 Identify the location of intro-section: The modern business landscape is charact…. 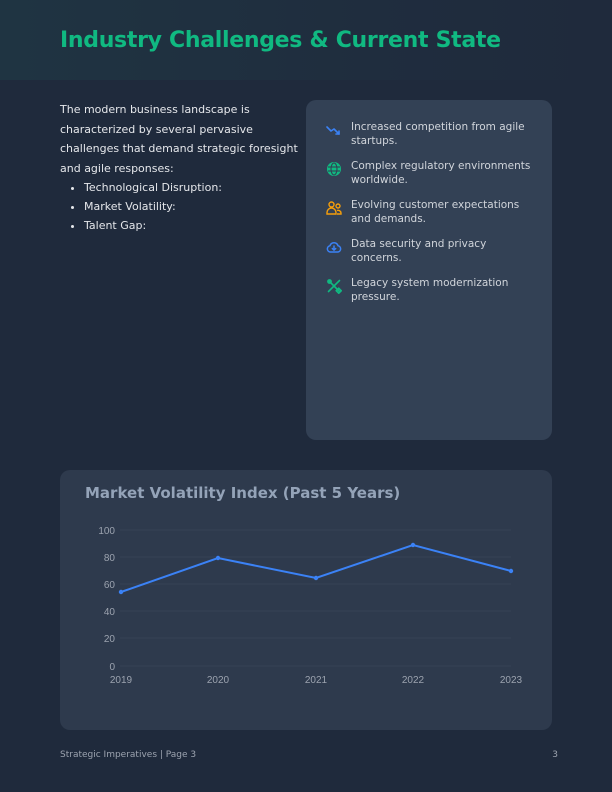
(180, 167).